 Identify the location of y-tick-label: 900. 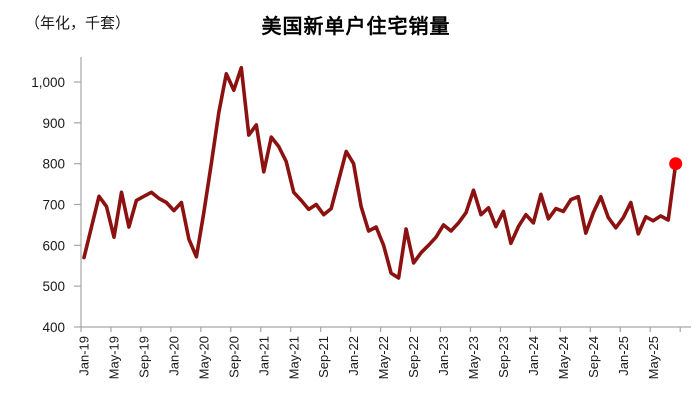
(53, 123).